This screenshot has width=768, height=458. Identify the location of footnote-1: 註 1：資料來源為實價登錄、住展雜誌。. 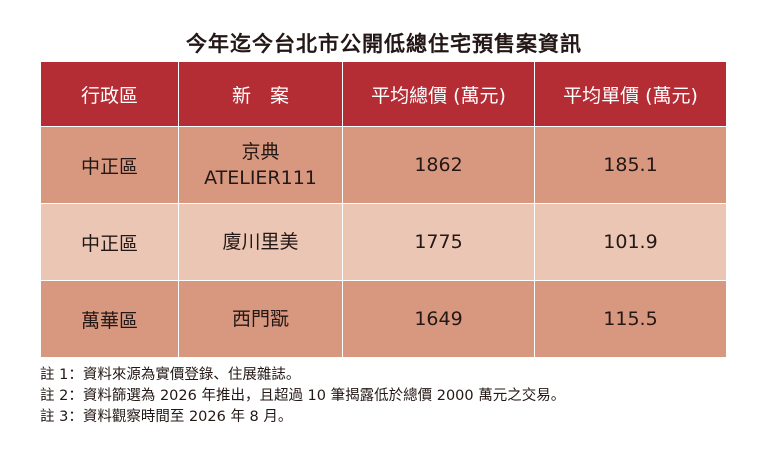
(170, 375).